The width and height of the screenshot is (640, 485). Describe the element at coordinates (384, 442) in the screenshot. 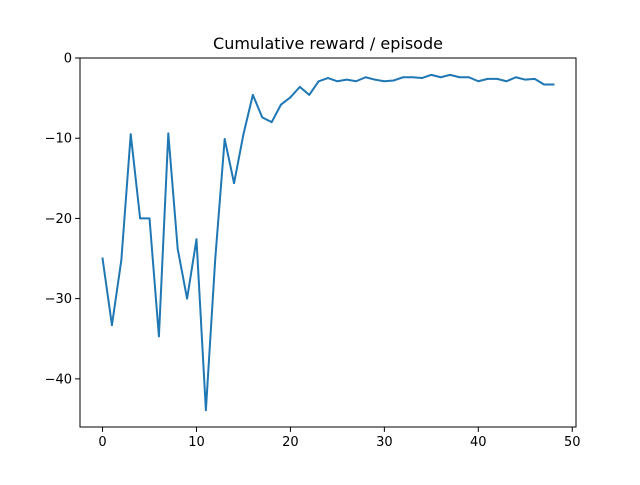

I see `x-tick-label: 30` at that location.